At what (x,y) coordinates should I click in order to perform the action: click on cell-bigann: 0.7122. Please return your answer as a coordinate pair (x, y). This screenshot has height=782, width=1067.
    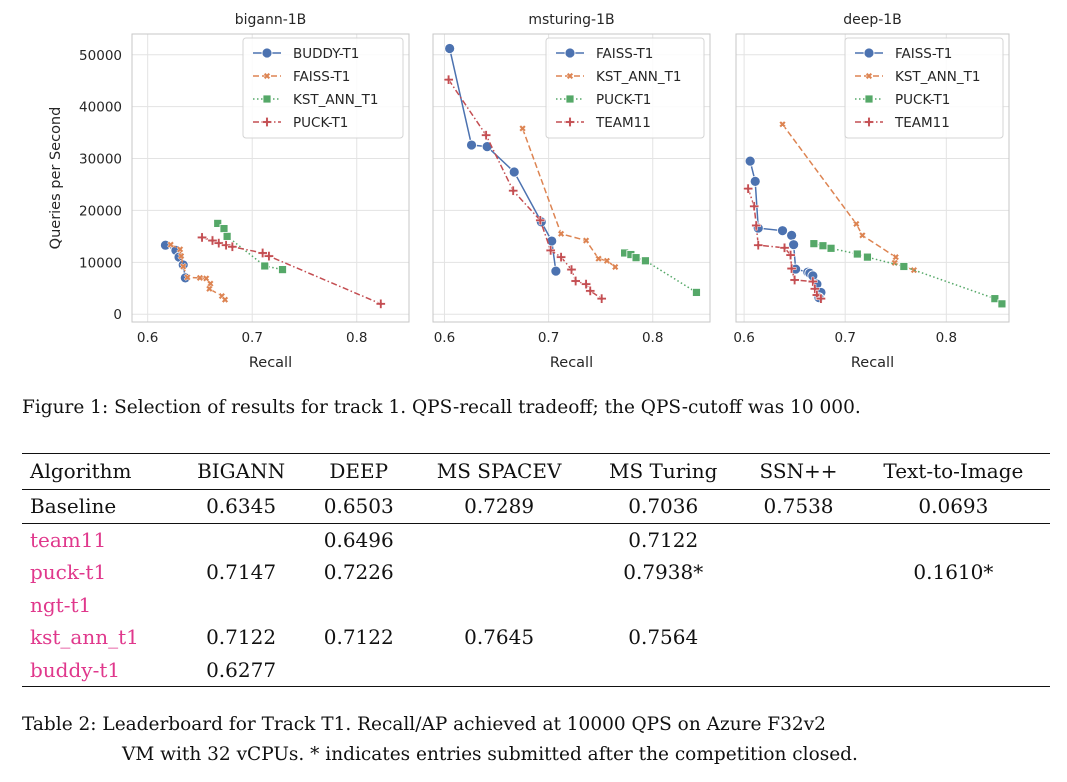
    Looking at the image, I should click on (241, 637).